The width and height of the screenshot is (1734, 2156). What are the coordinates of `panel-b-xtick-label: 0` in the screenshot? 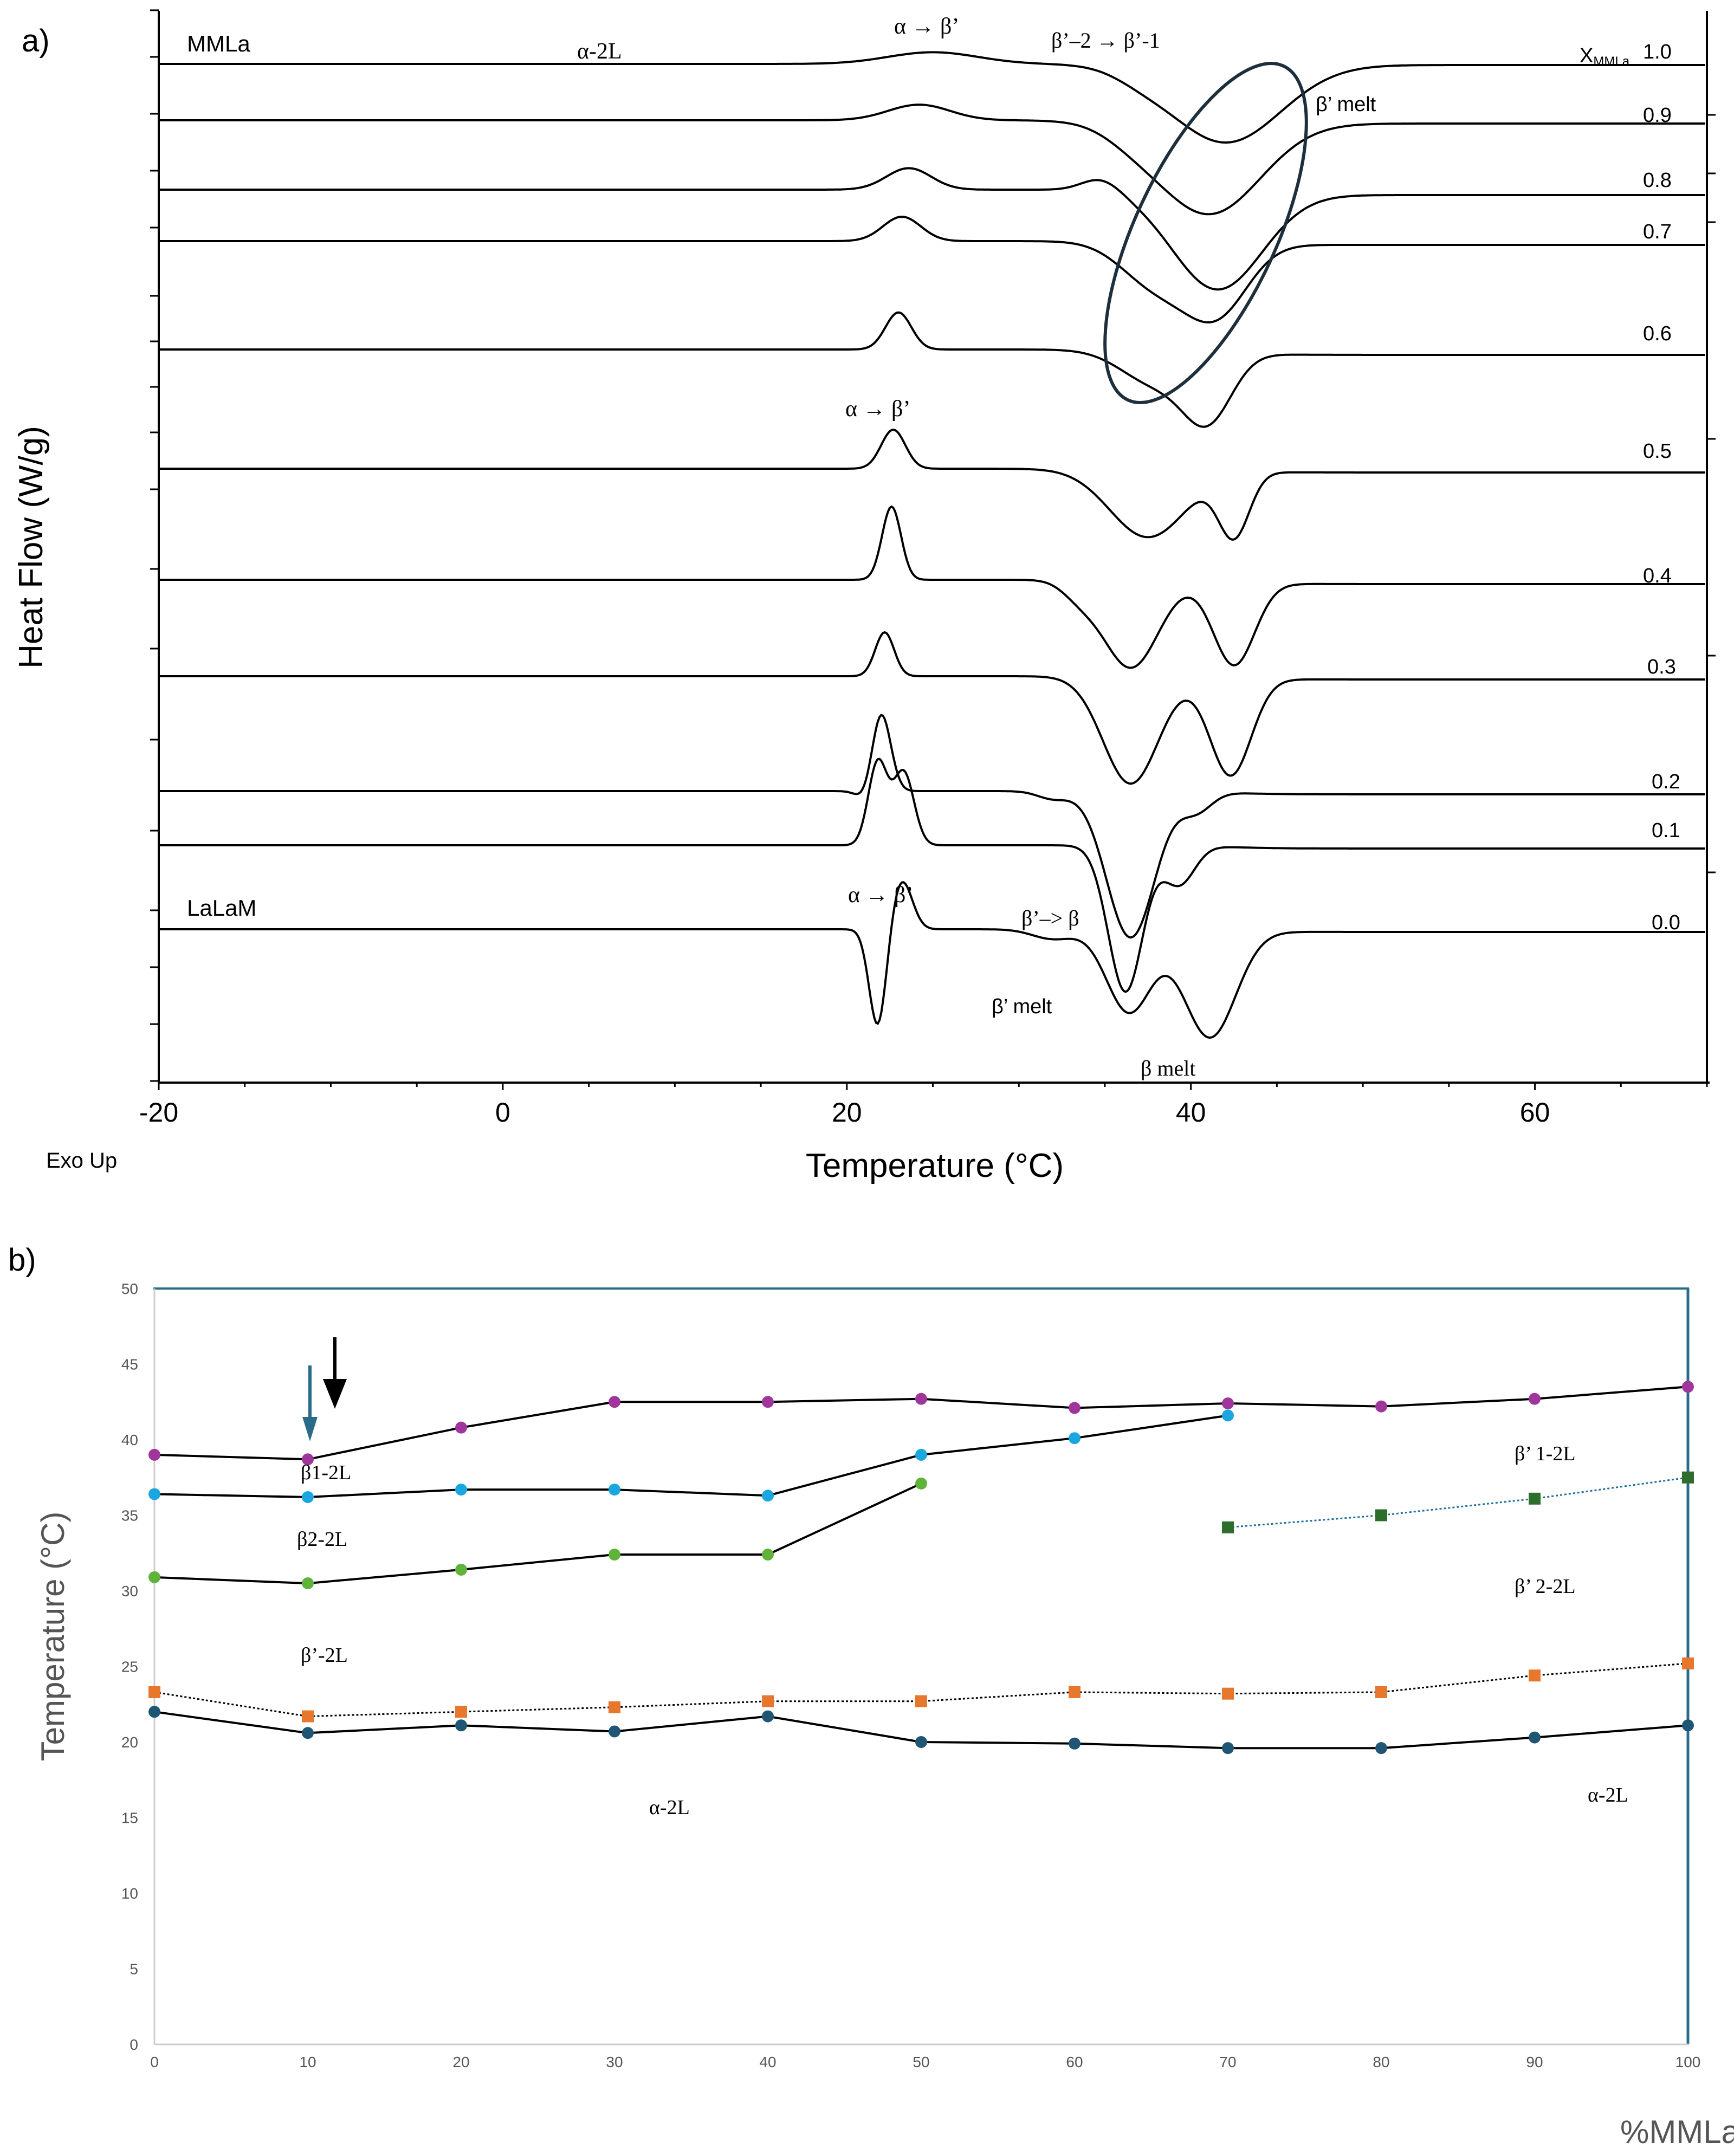 It's located at (154, 2062).